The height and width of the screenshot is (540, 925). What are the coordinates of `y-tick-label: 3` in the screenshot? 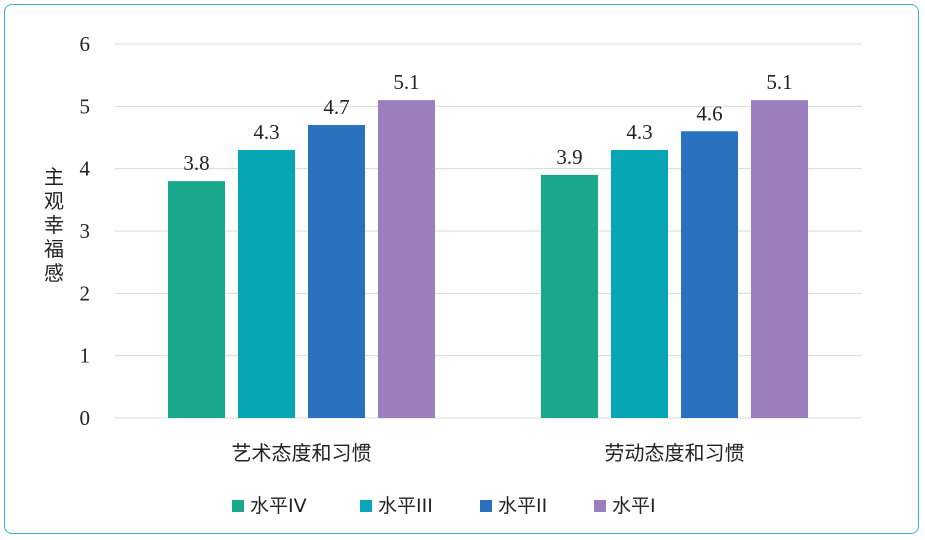 It's located at (85, 231).